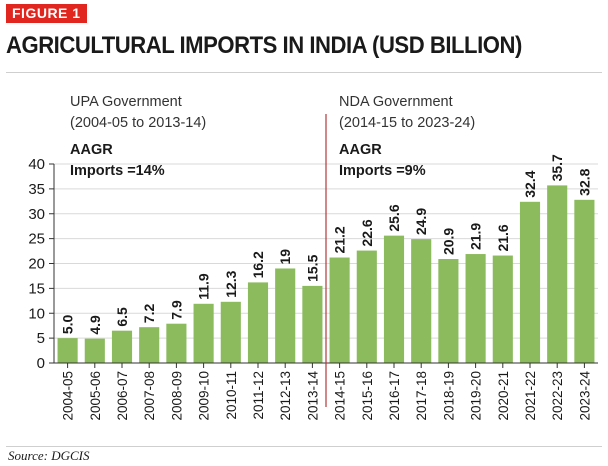 Image resolution: width=608 pixels, height=466 pixels. Describe the element at coordinates (91, 150) in the screenshot. I see `upa-aagr-label: AAGR` at that location.